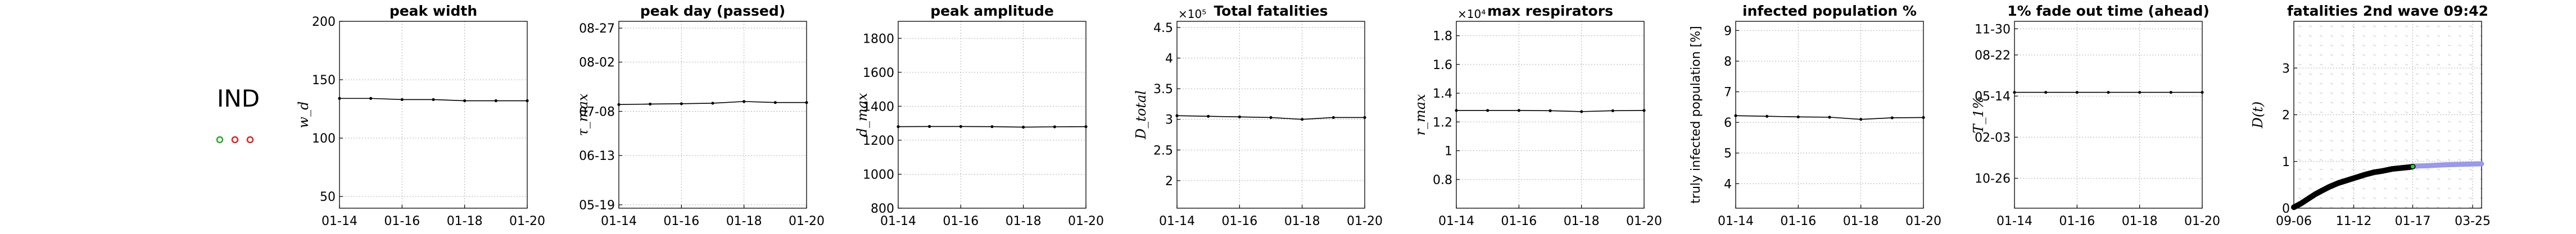 This screenshot has width=2576, height=234. I want to click on y-tick-label: 6, so click(1728, 123).